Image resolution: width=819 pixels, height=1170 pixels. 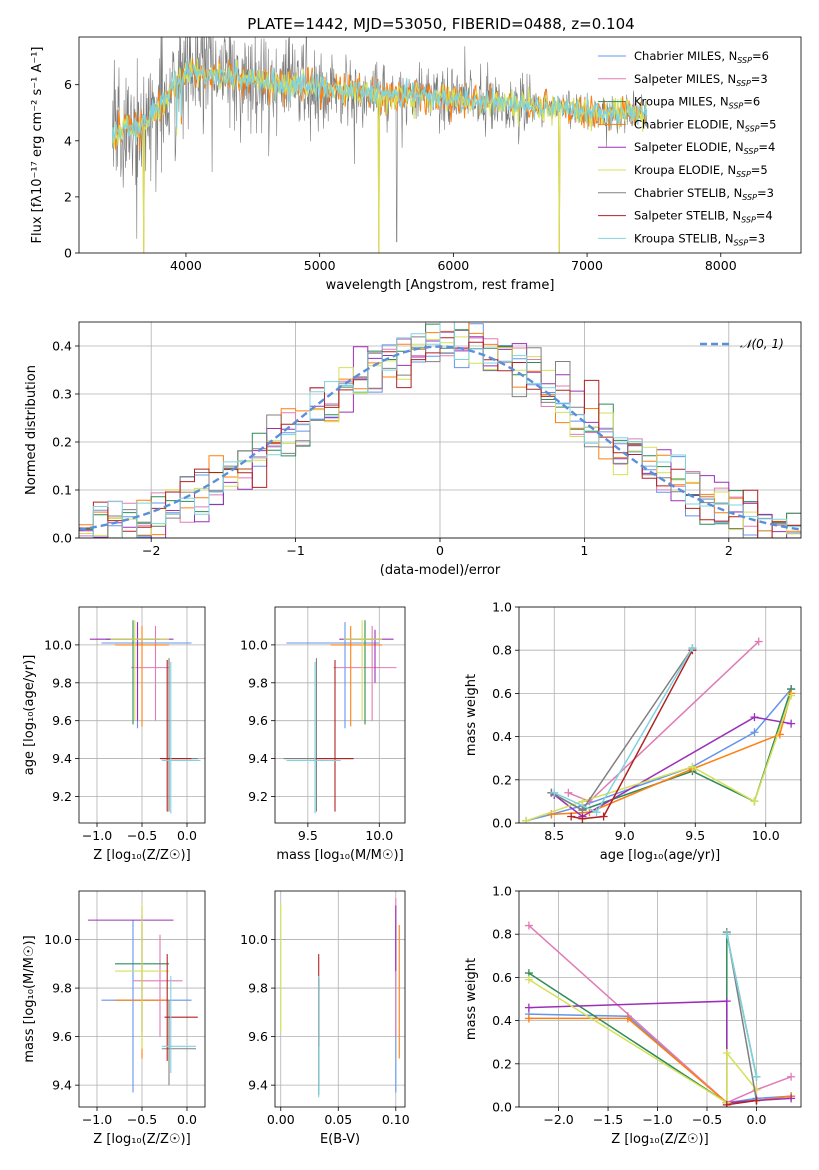 What do you see at coordinates (187, 1119) in the screenshot?
I see `x-tick-label: 0.0` at bounding box center [187, 1119].